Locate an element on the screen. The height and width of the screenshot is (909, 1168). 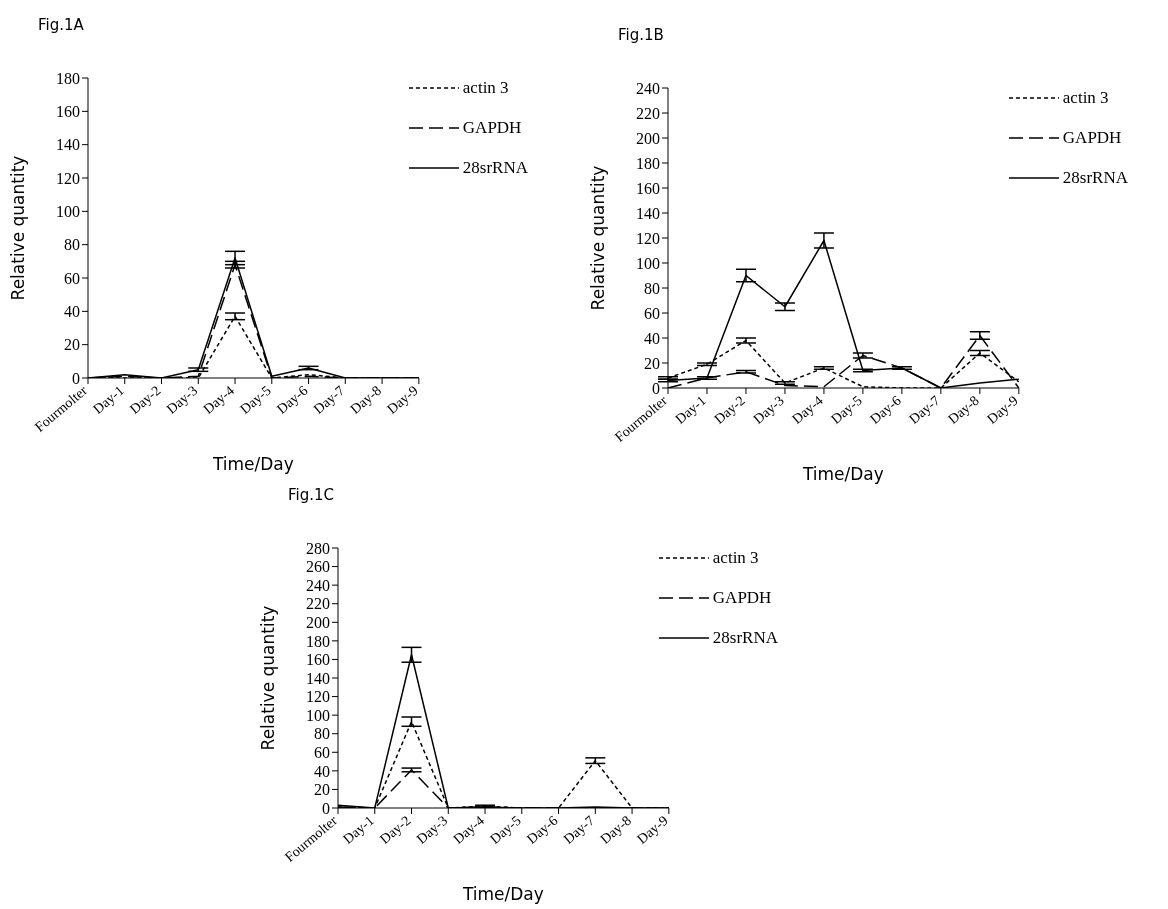
y-tick-label: 260 is located at coordinates (318, 567).